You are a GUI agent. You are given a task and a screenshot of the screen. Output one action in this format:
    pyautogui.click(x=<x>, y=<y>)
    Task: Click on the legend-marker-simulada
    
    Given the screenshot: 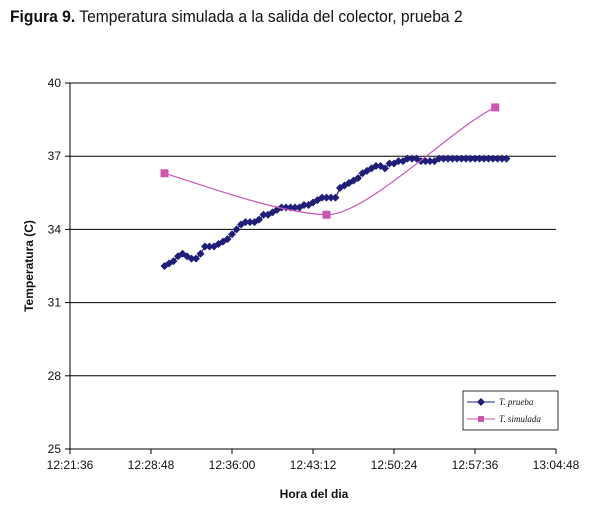 What is the action you would take?
    pyautogui.click(x=481, y=419)
    